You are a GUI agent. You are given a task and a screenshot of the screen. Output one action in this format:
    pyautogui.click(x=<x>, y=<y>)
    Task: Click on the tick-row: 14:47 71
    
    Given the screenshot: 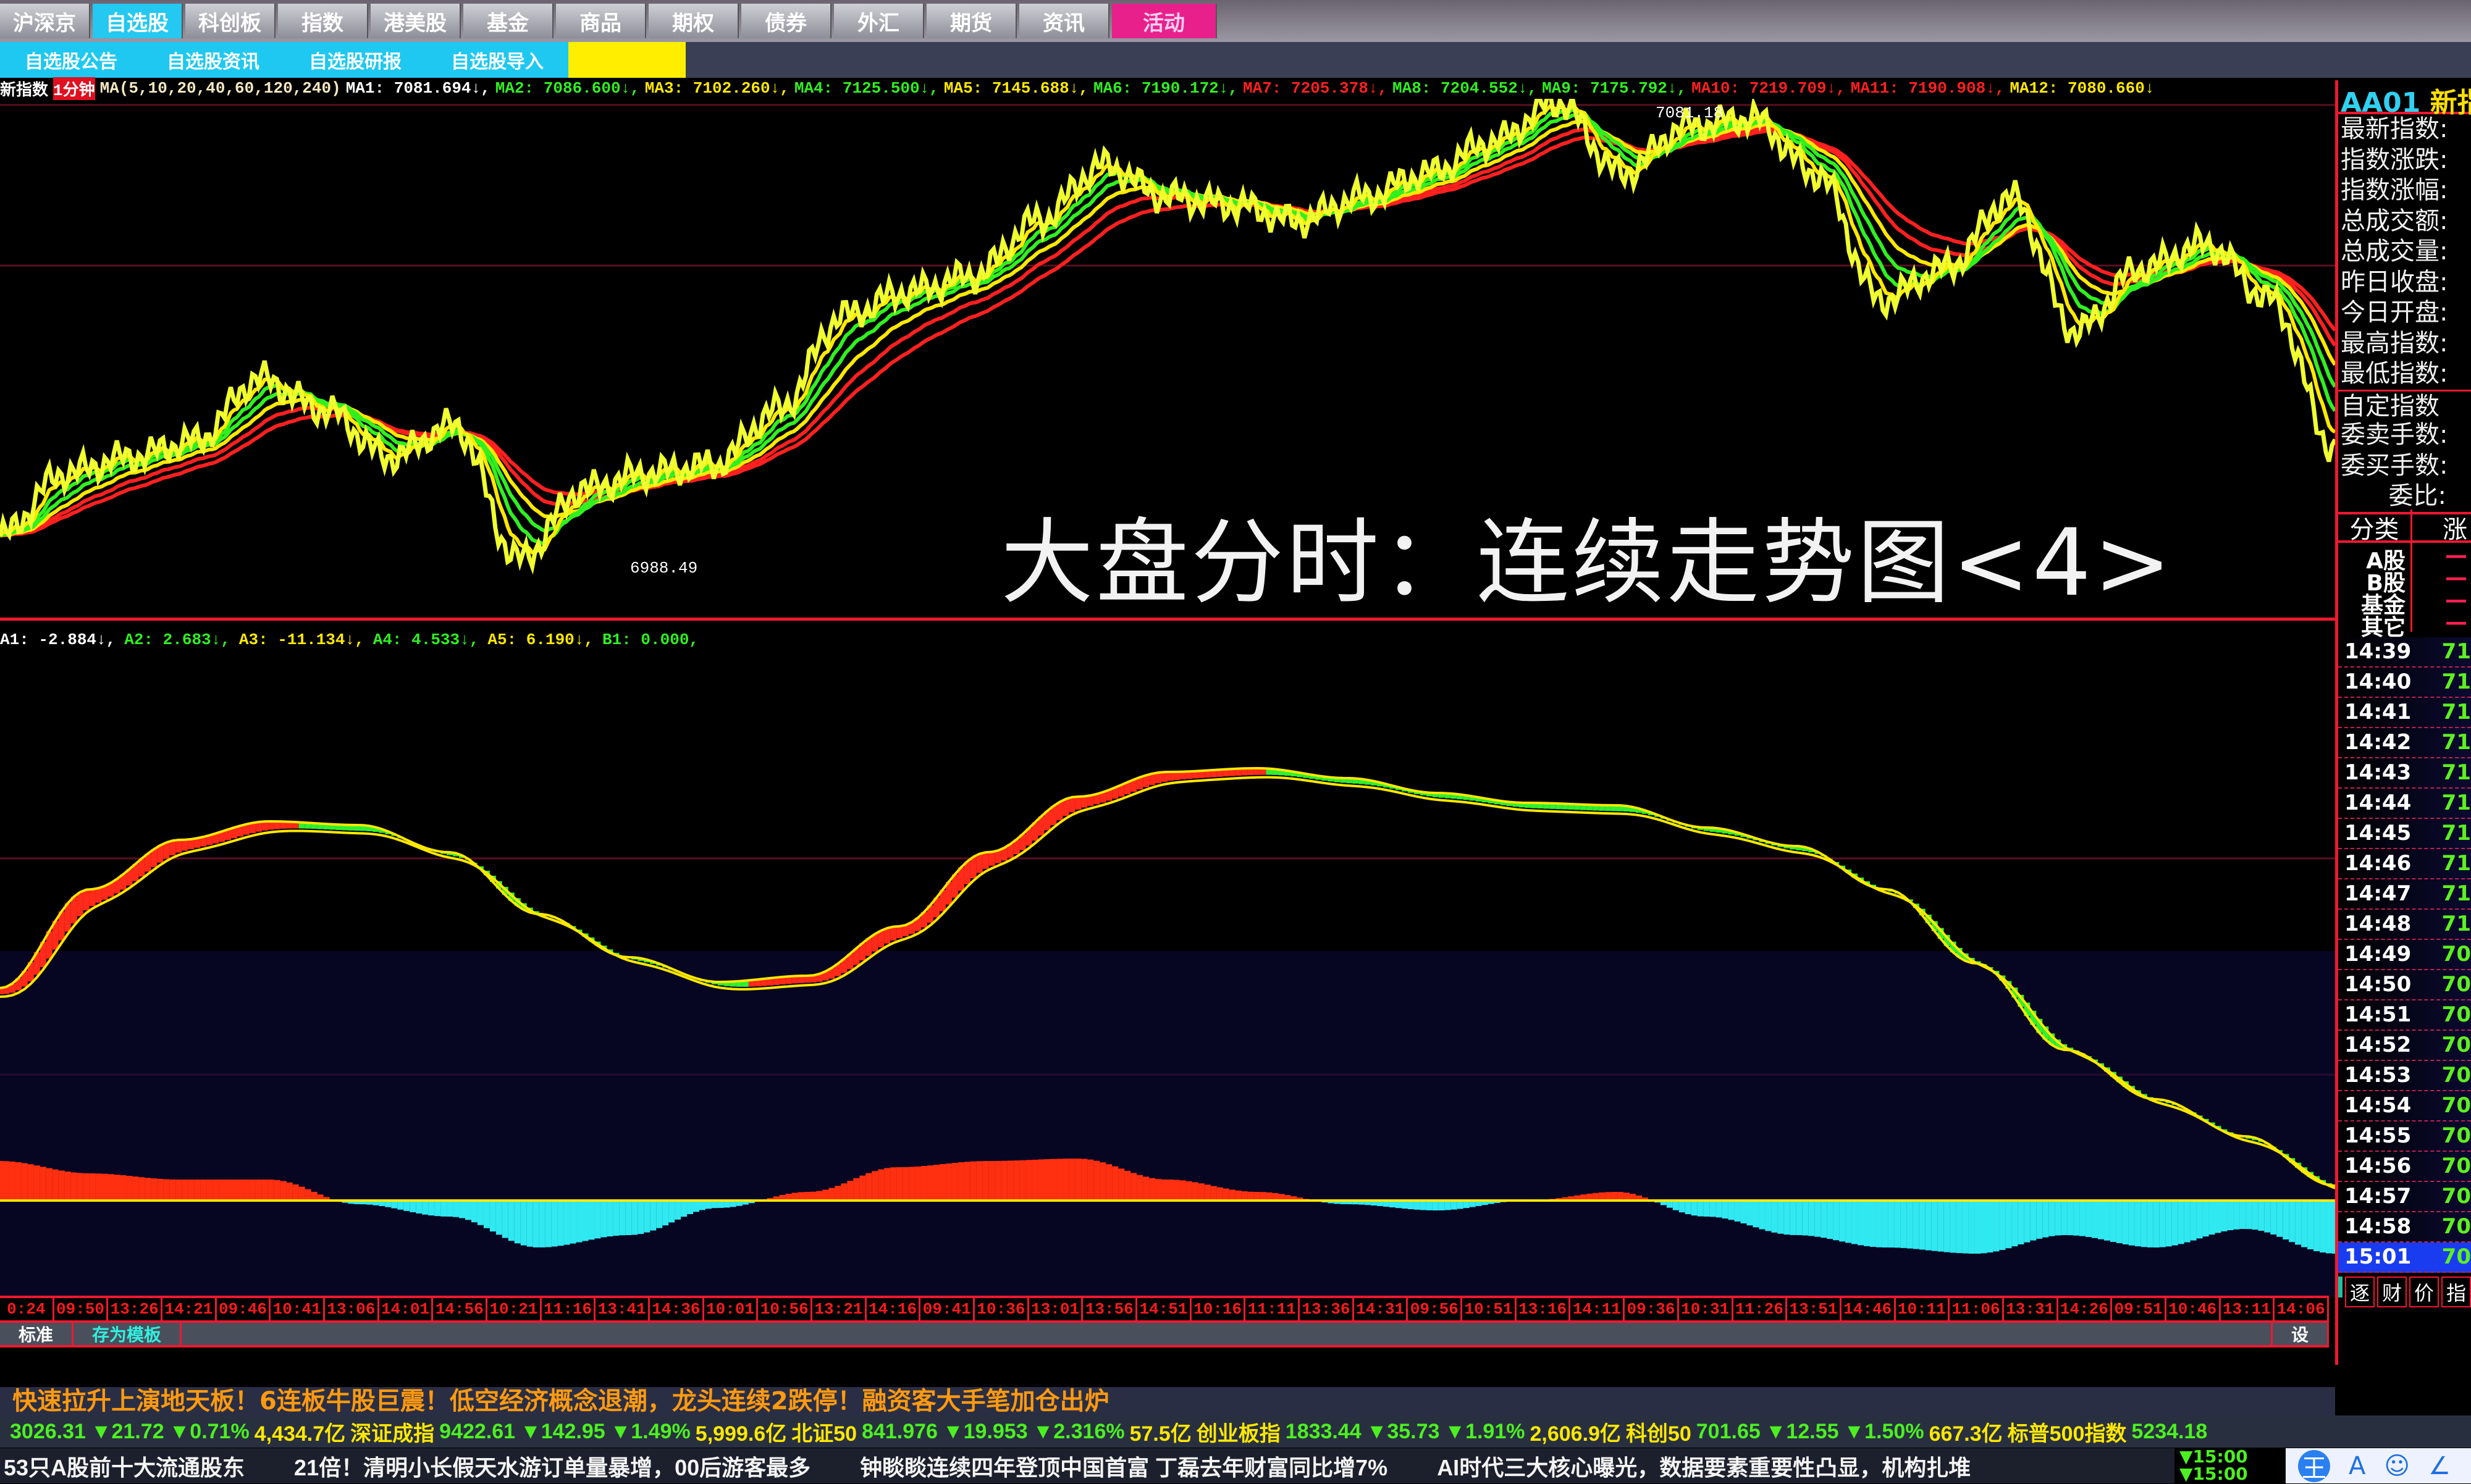 What is the action you would take?
    pyautogui.click(x=2404, y=895)
    